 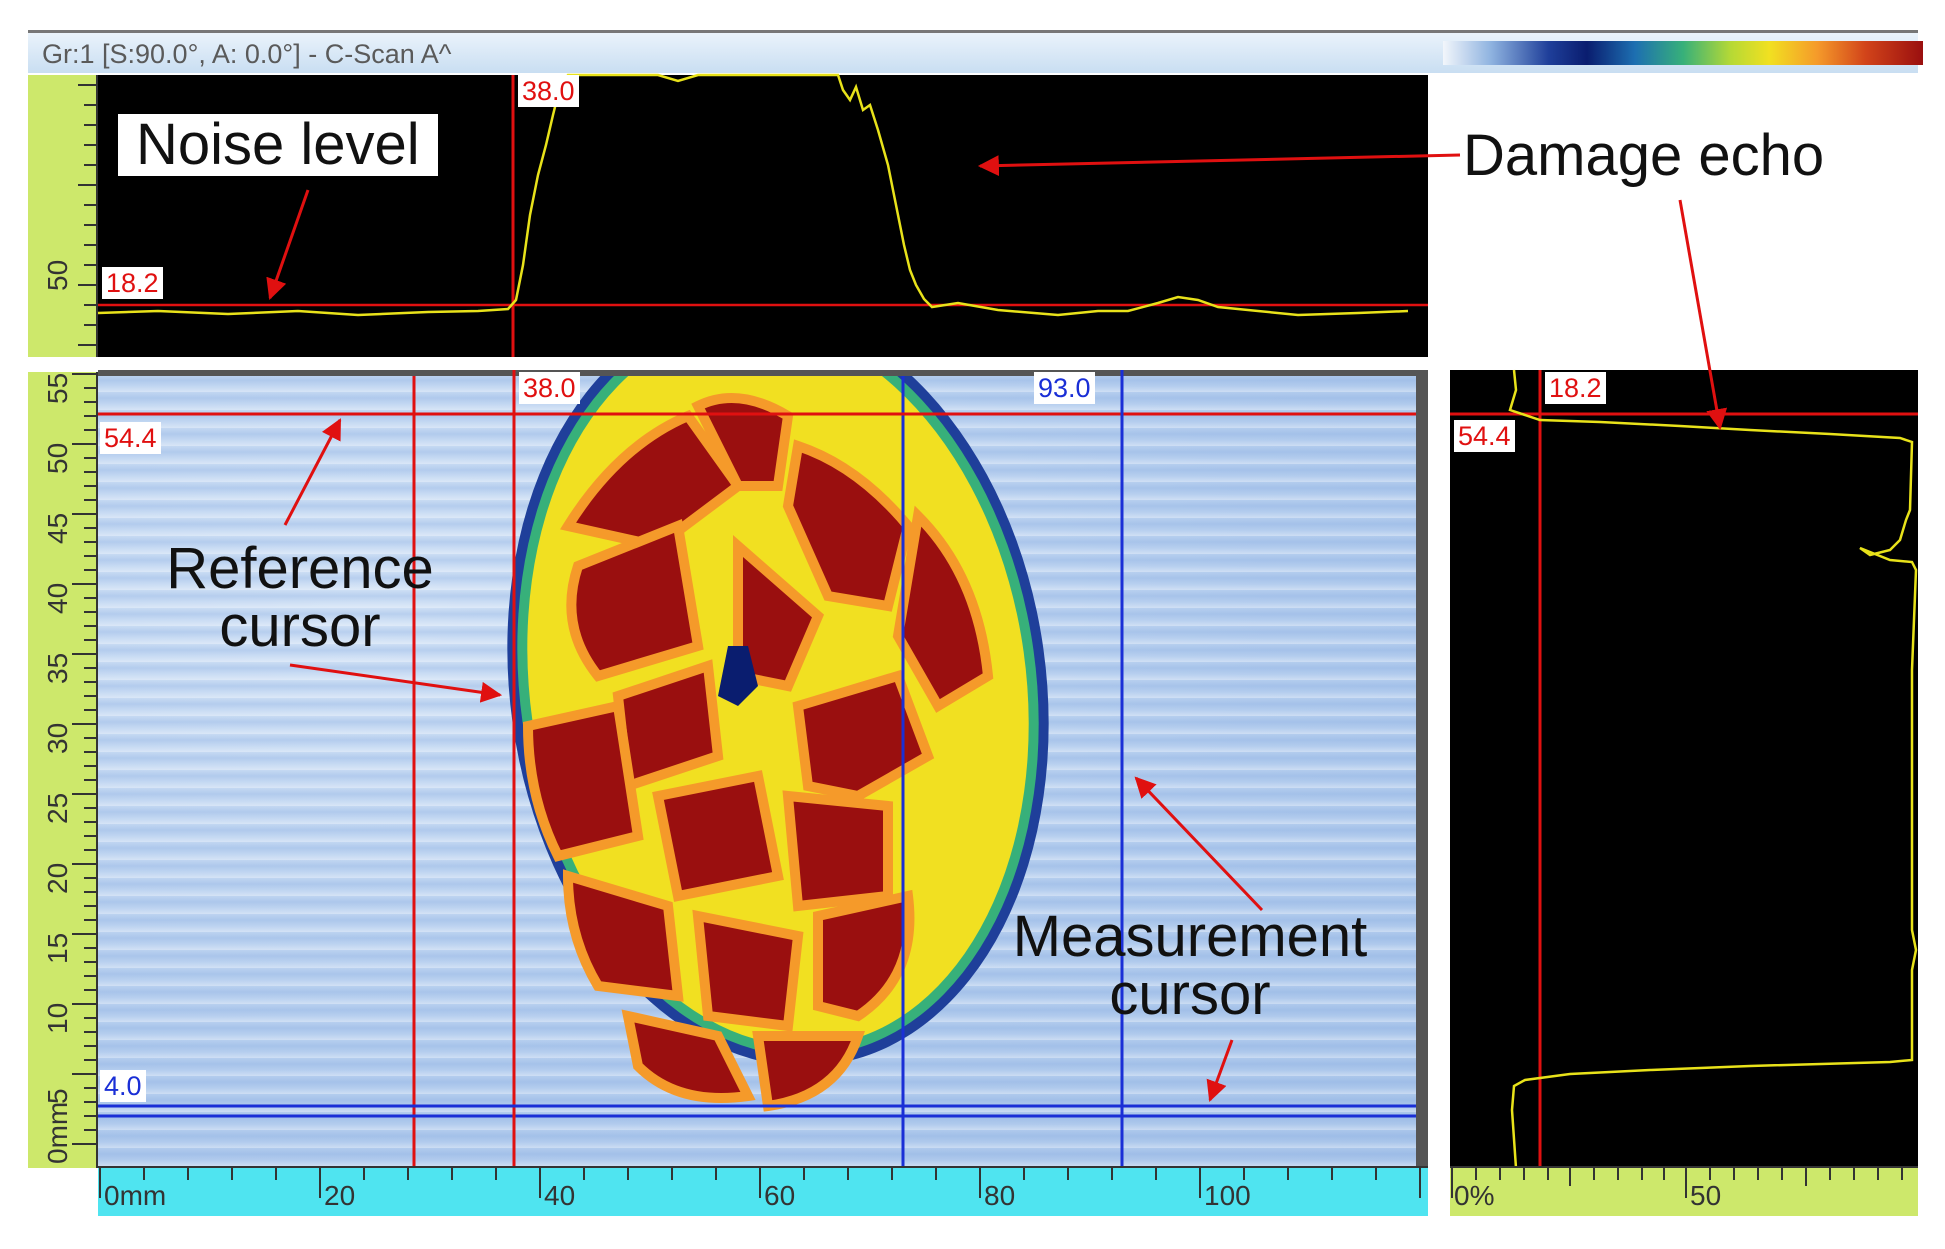 I want to click on cscan-x-ruler-ticks, so click(x=760, y=1183).